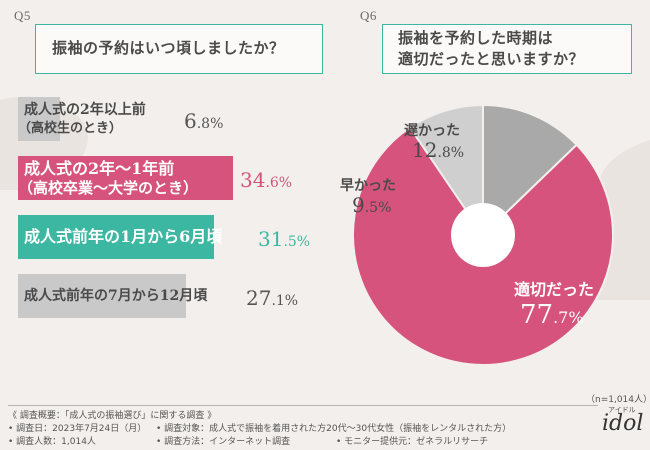  What do you see at coordinates (303, 405) in the screenshot?
I see `footer-divider` at bounding box center [303, 405].